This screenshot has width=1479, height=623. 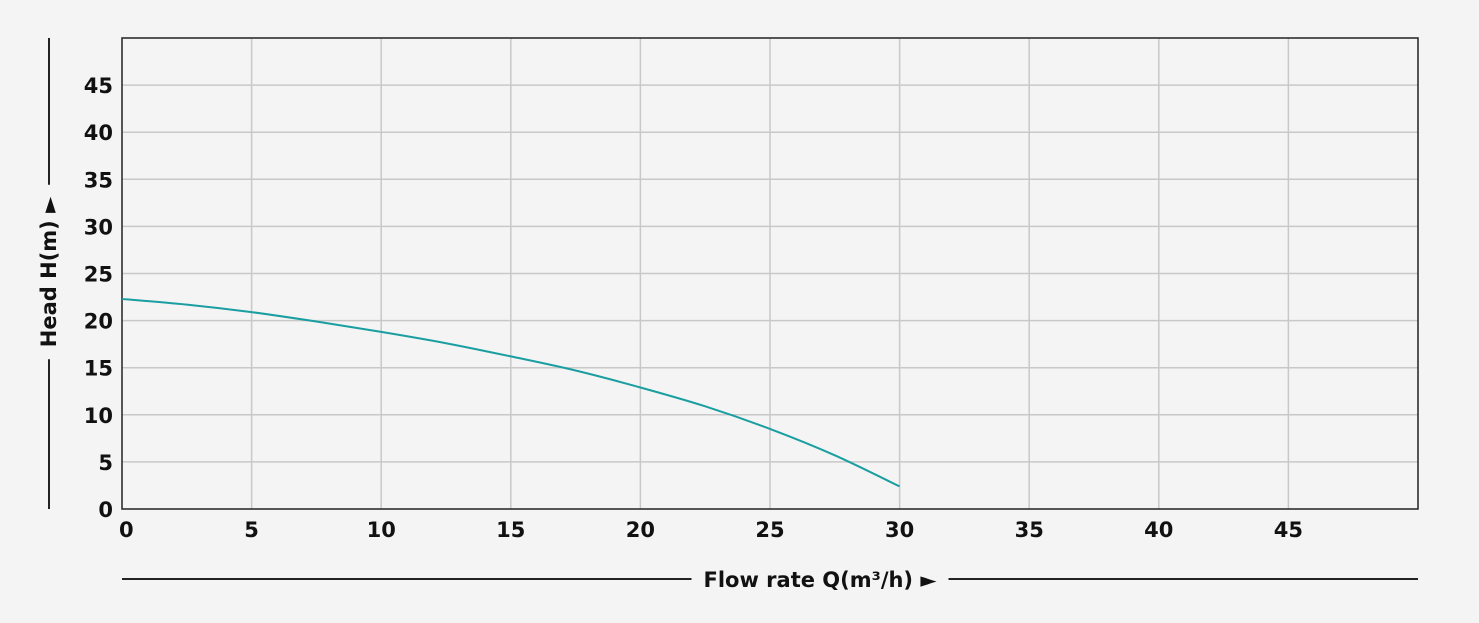 What do you see at coordinates (640, 530) in the screenshot?
I see `x-tick-label-20: 20` at bounding box center [640, 530].